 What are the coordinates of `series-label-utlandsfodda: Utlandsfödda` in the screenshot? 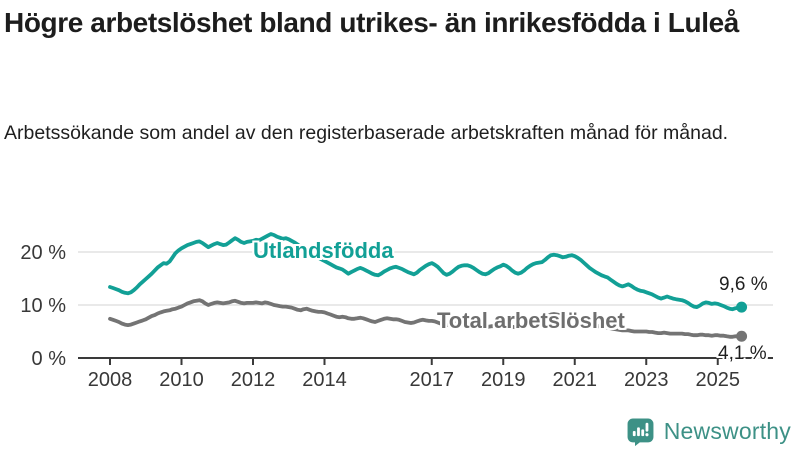 It's located at (323, 250).